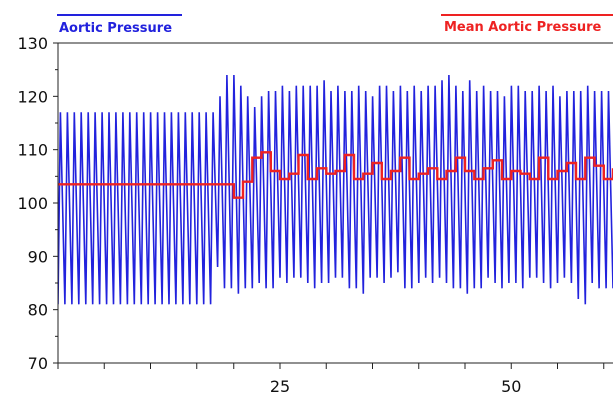 The image size is (613, 402). I want to click on series-mean-aortic-pressure-line, so click(335, 175).